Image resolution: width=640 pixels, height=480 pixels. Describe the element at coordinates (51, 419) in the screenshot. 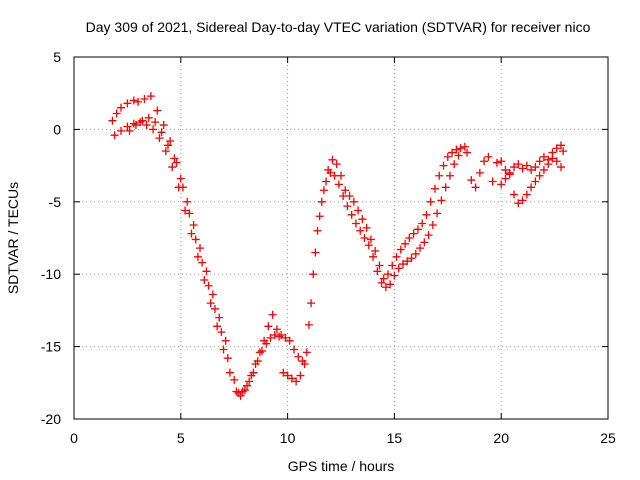

I see `y-tick-label: -20` at that location.